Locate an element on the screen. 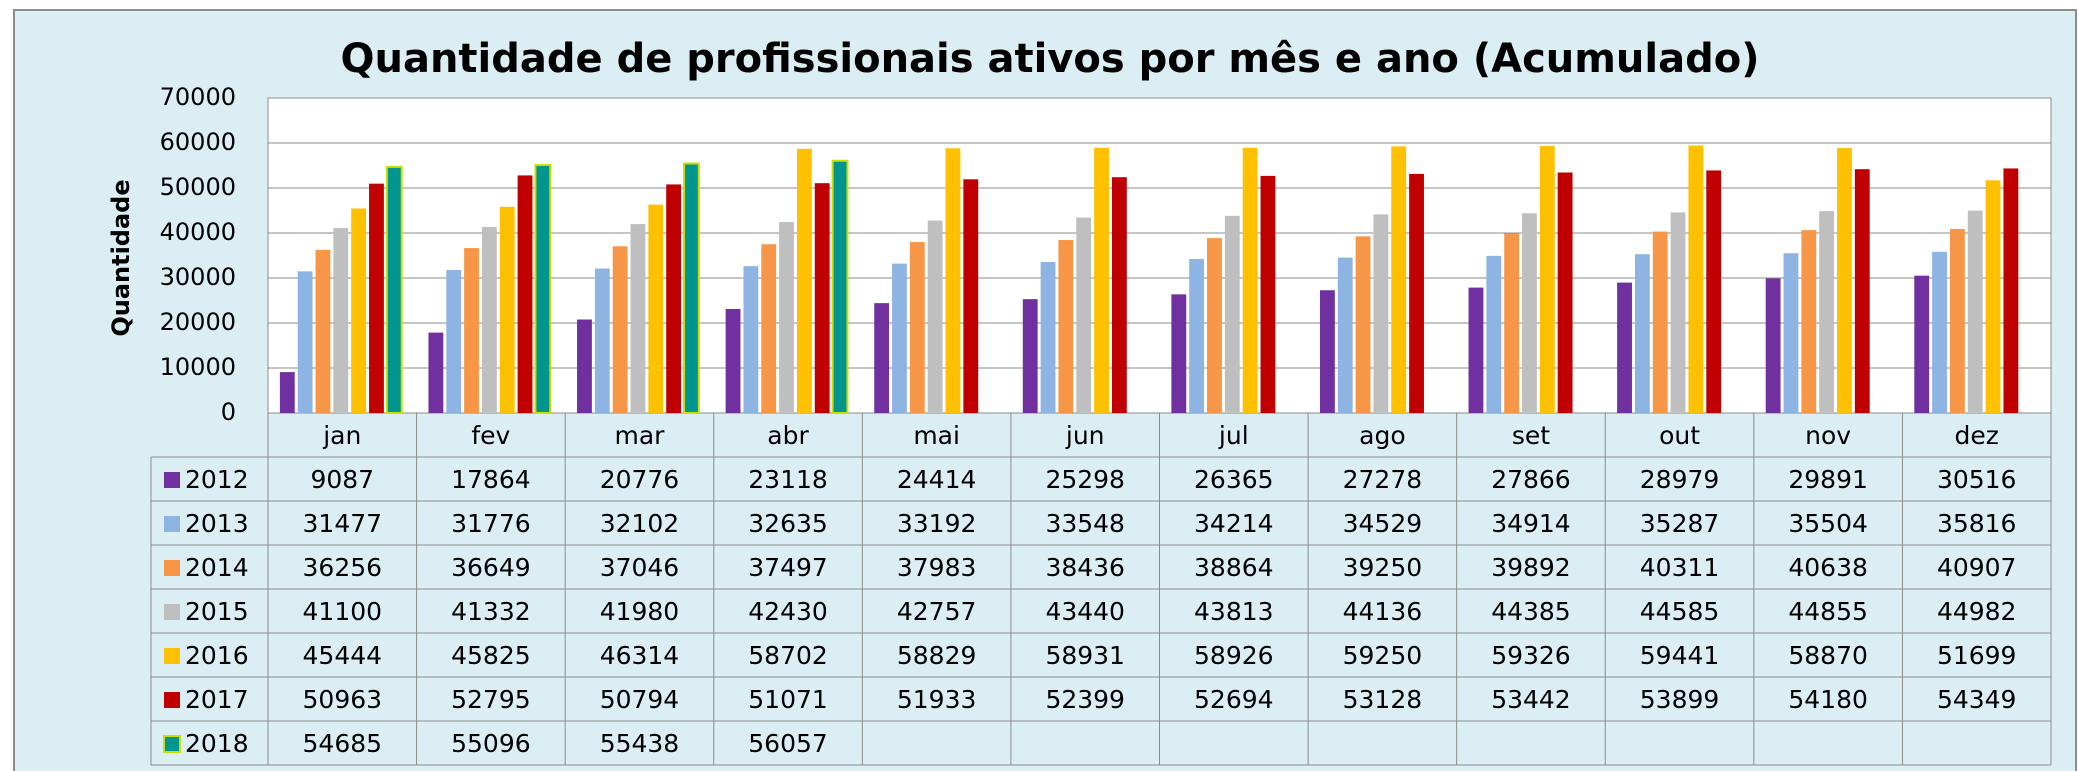 This screenshot has width=2078, height=771. y-tick-label: 70000 is located at coordinates (198, 97).